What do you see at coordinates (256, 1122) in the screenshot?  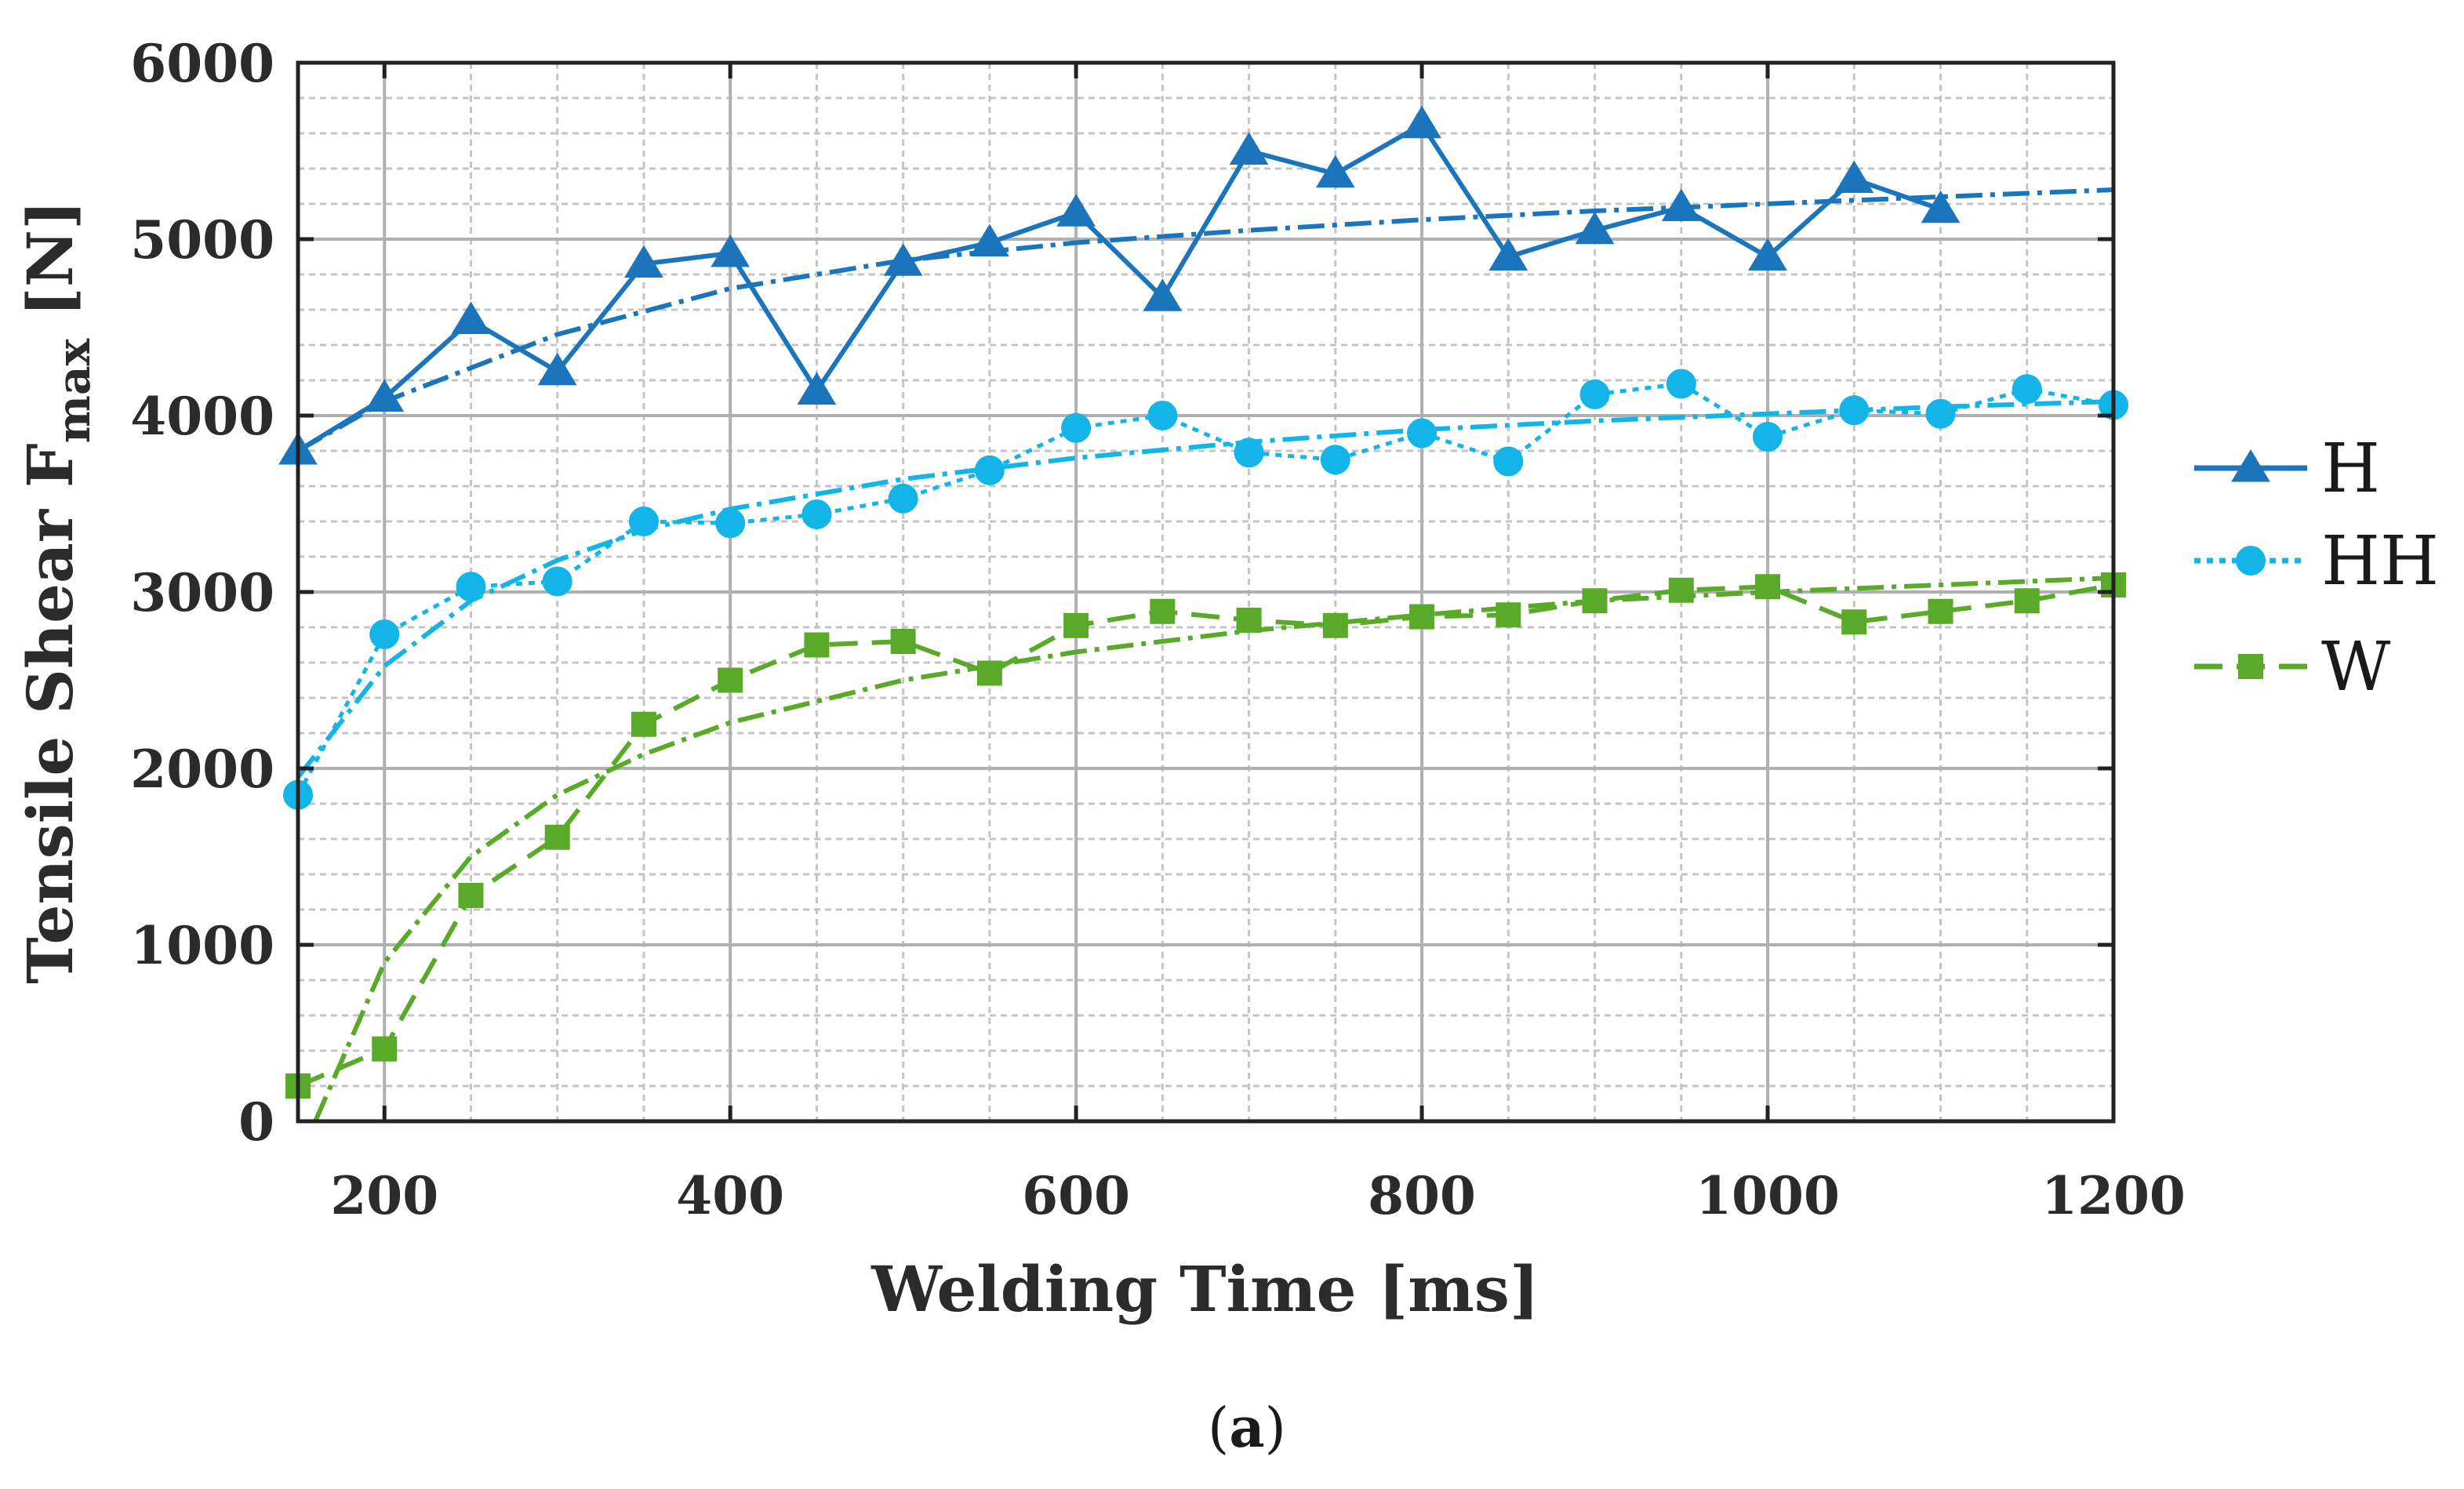 I see `y-tick-label: 0` at bounding box center [256, 1122].